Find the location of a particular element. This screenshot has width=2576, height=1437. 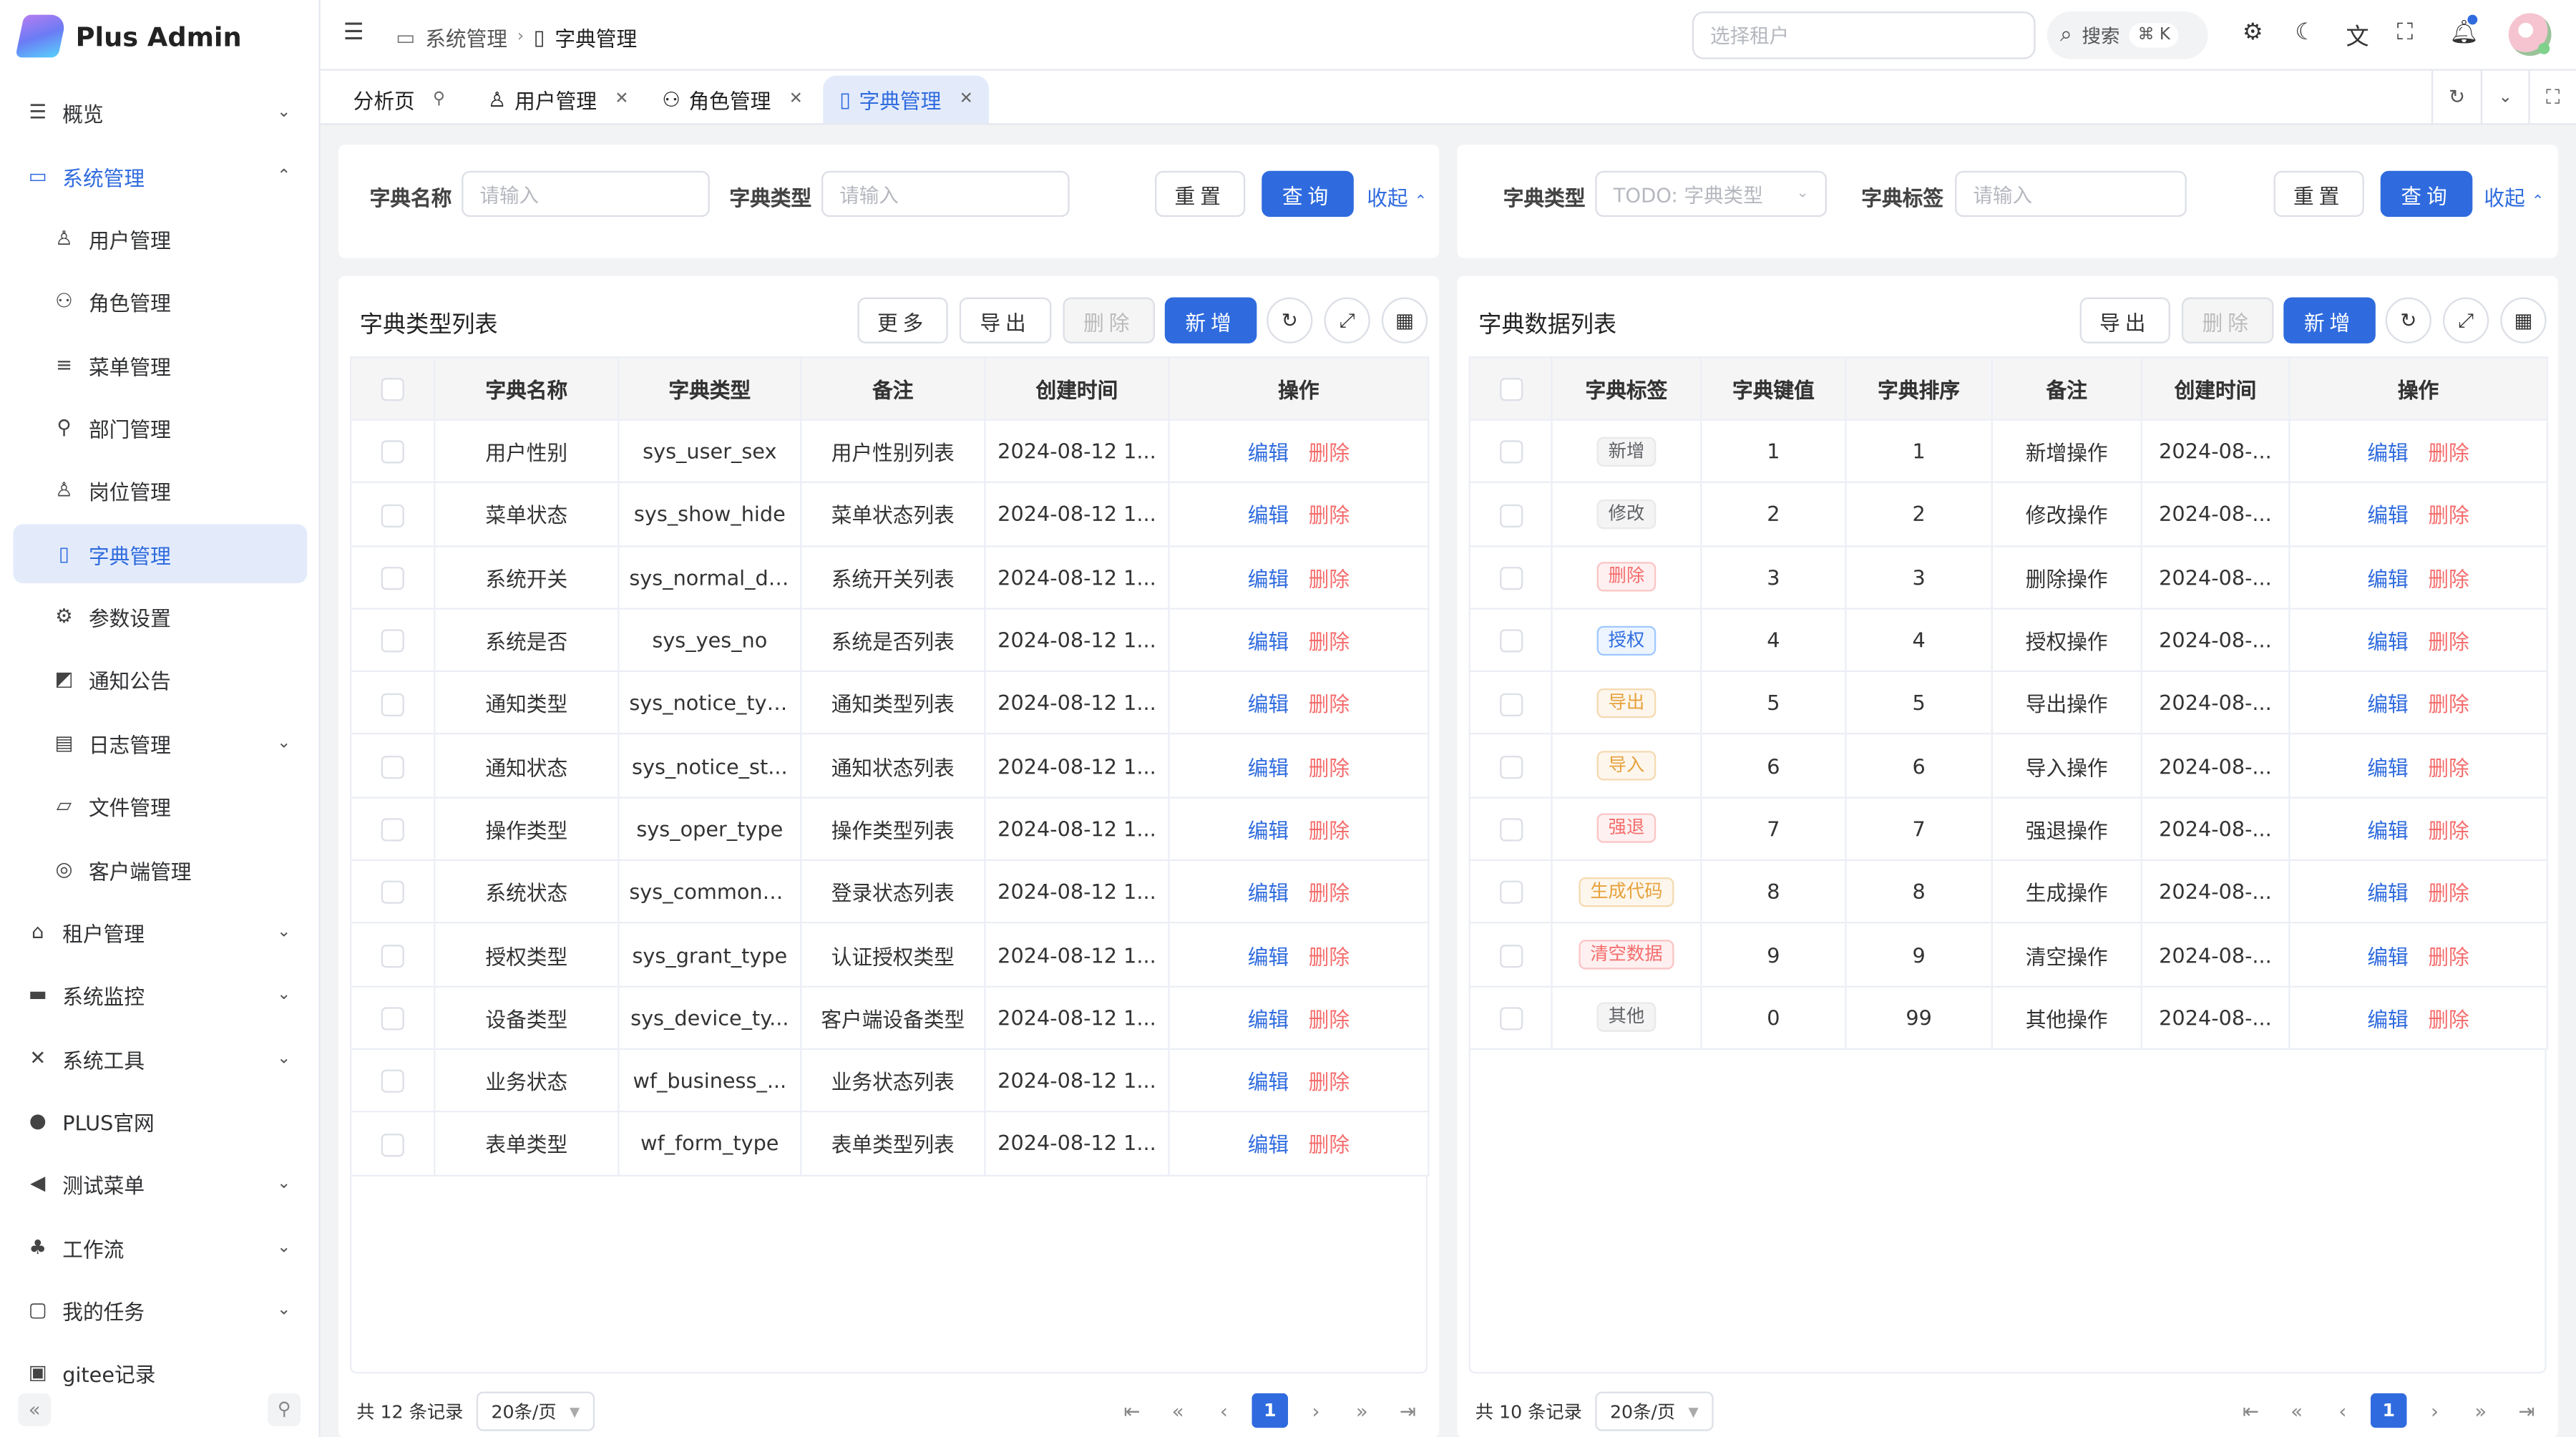

app-logo: Plus Admin is located at coordinates (128, 36).